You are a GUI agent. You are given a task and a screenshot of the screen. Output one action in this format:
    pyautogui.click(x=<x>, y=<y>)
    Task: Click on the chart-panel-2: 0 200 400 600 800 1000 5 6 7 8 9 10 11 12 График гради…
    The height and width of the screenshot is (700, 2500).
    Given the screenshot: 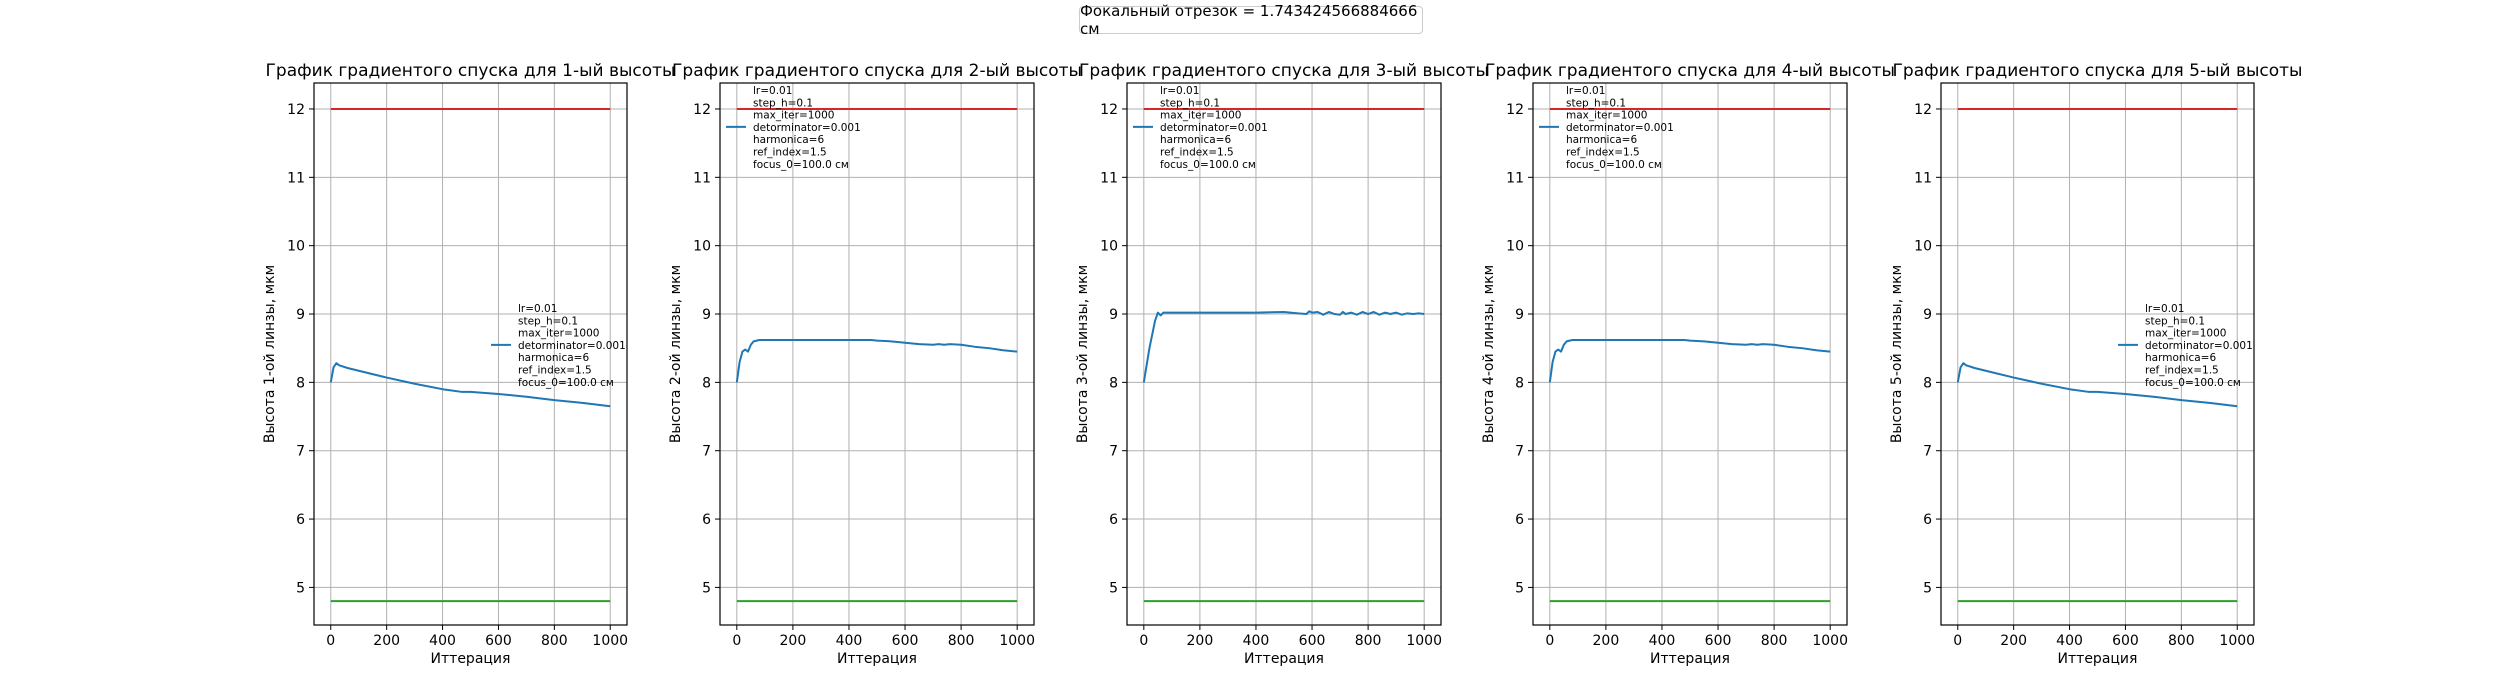 What is the action you would take?
    pyautogui.click(x=875, y=364)
    